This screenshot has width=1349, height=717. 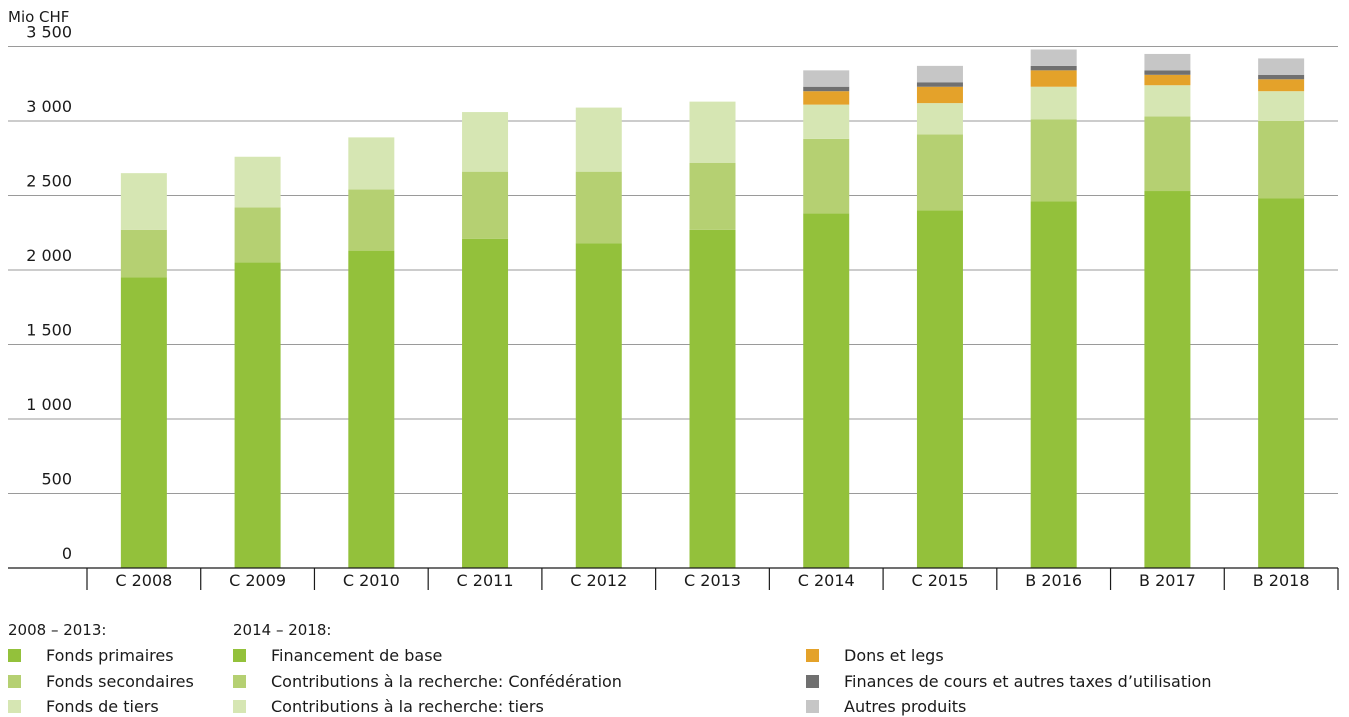 I want to click on legend-item-contributions-tiers: Contributions à la recherche: tiers, so click(x=388, y=706).